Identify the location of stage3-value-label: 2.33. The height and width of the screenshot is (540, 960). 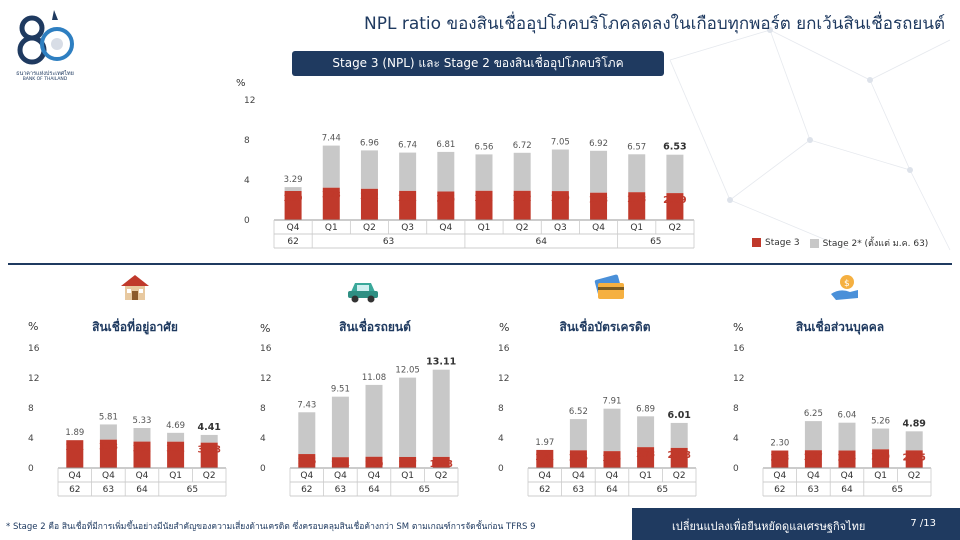
(779, 459).